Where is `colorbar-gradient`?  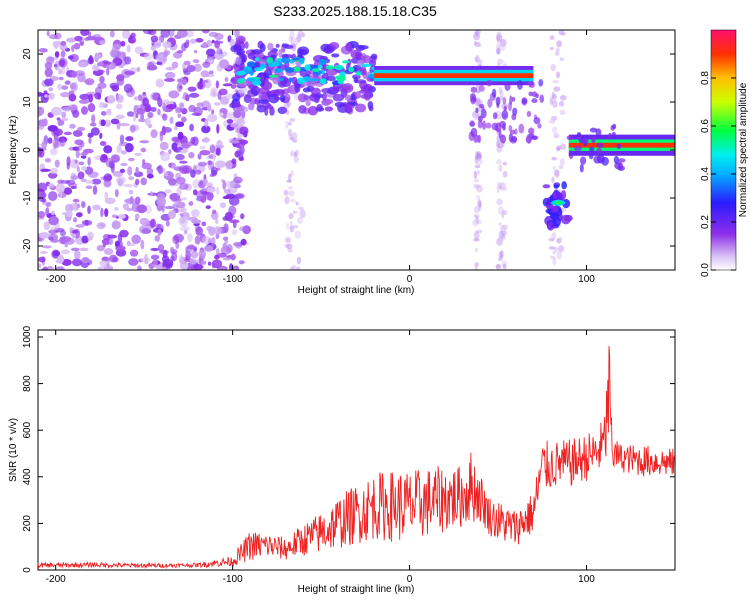 colorbar-gradient is located at coordinates (723, 150).